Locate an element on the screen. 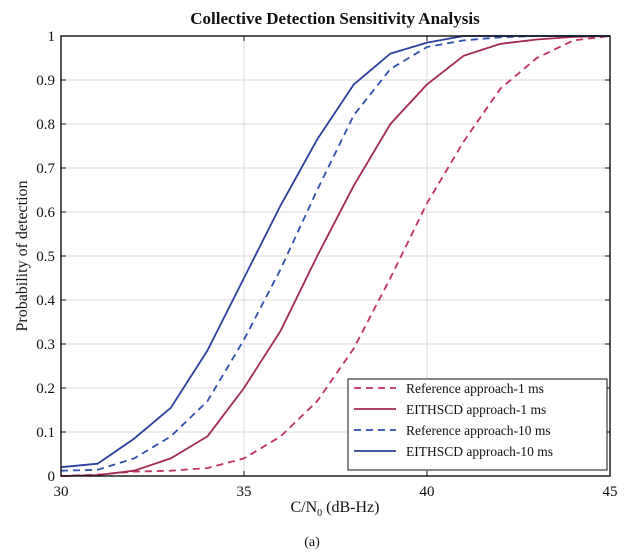  figure-caption: (a) is located at coordinates (312, 542).